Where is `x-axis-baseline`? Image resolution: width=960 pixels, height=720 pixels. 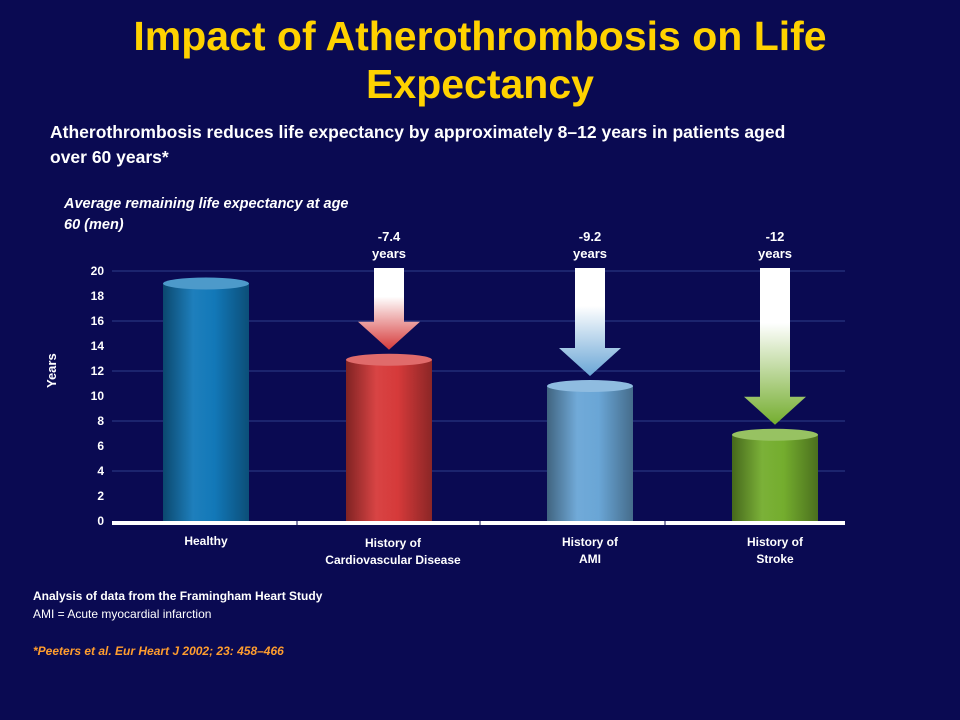
x-axis-baseline is located at coordinates (478, 523).